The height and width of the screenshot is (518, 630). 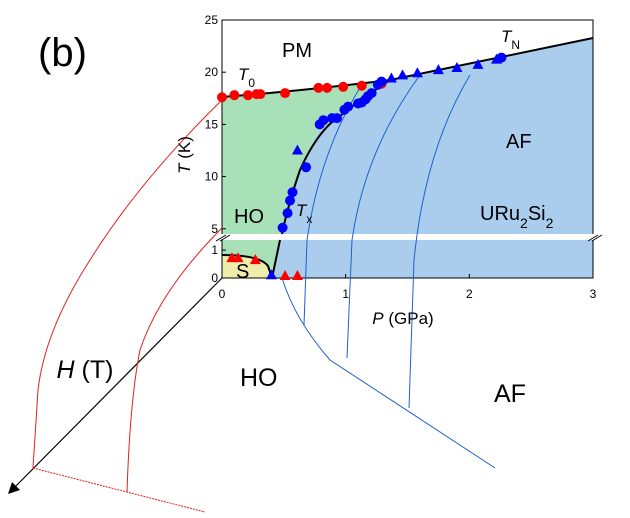 I want to click on ho-region-low, so click(x=251, y=259).